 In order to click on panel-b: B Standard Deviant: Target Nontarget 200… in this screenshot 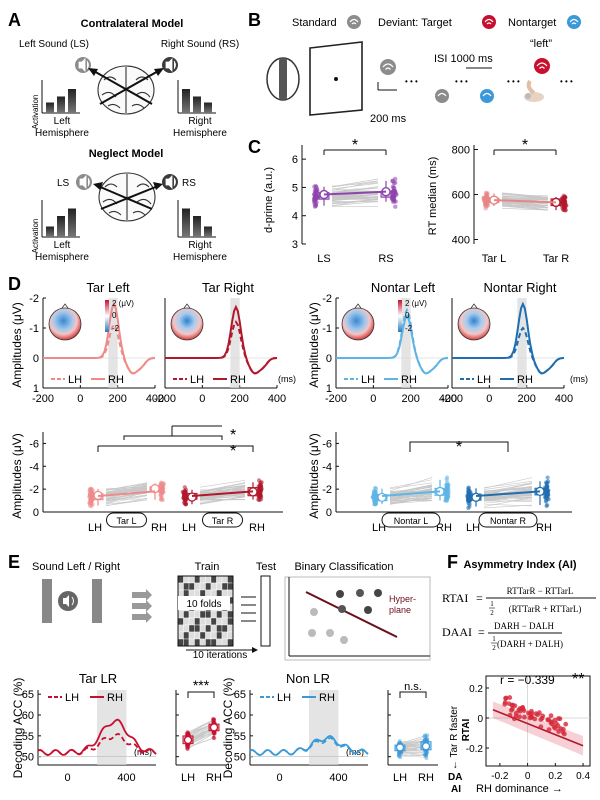, I will do `click(414, 67)`.